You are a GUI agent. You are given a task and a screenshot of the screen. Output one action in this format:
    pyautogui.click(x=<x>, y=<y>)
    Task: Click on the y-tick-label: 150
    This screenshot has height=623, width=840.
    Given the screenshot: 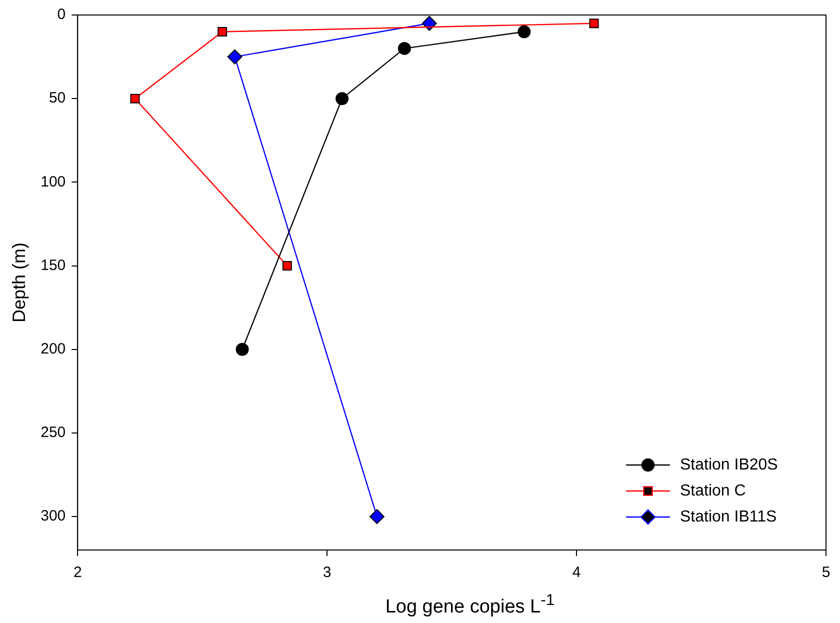 What is the action you would take?
    pyautogui.click(x=53, y=265)
    